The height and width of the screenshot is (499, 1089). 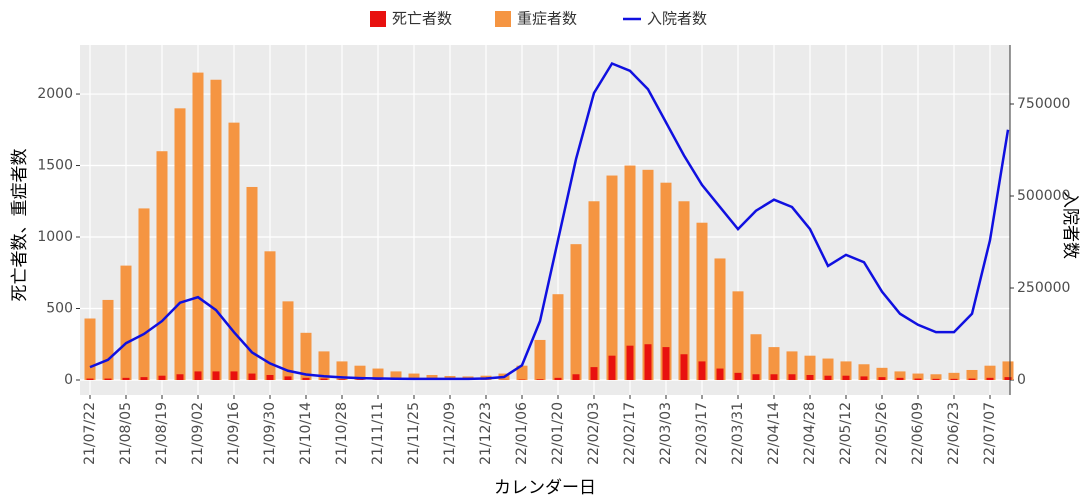 I want to click on legend-label: 重症者数, so click(x=547, y=19).